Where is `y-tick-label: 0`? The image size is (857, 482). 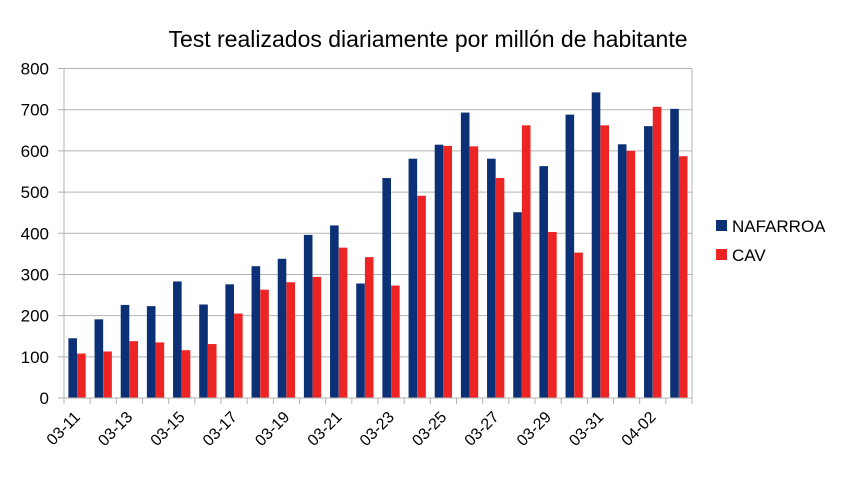 y-tick-label: 0 is located at coordinates (44, 398).